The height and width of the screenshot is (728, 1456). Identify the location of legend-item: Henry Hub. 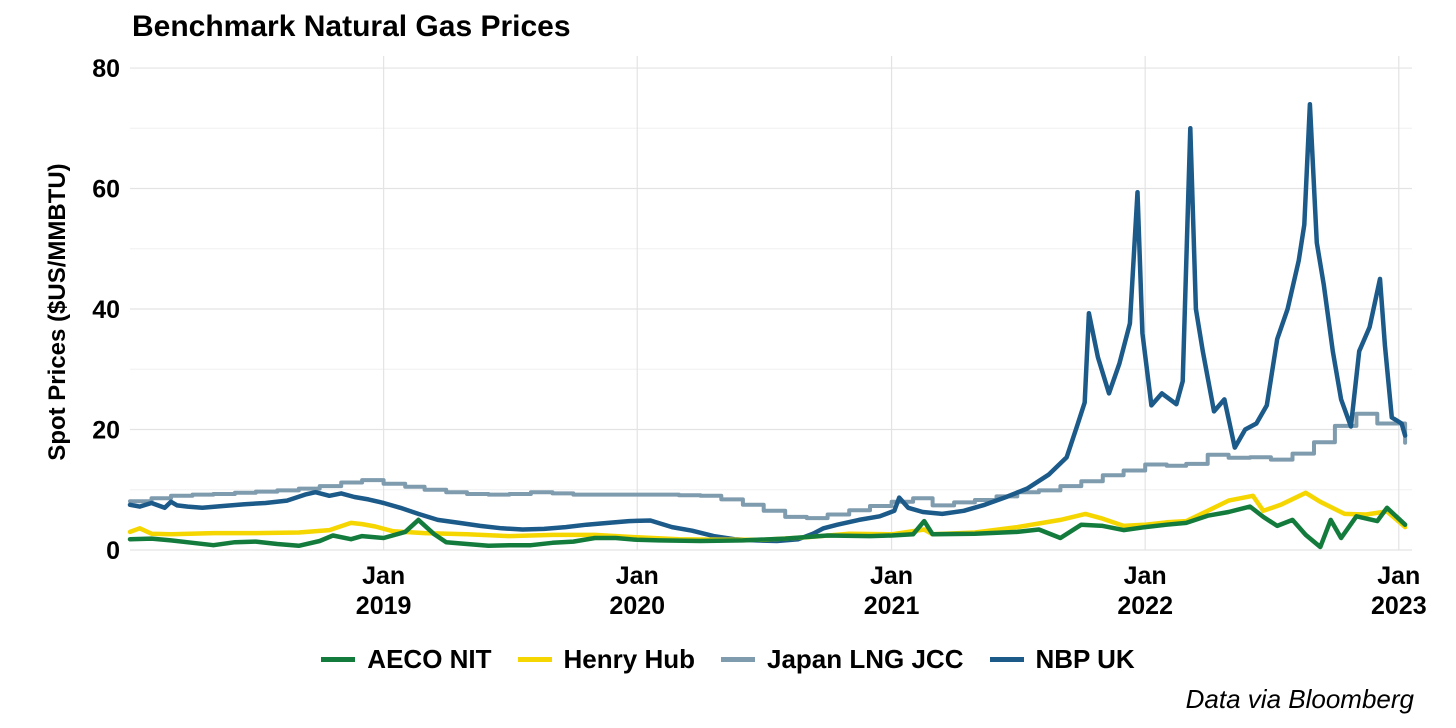
(606, 659).